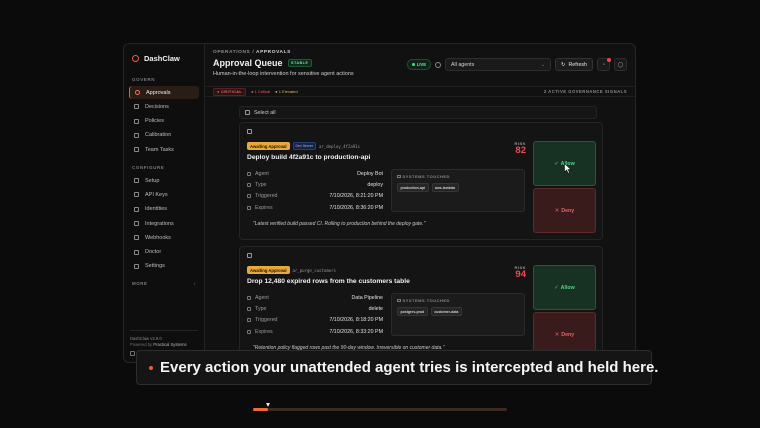 The image size is (760, 428). Describe the element at coordinates (141, 344) in the screenshot. I see `powered-prefix: Powered by` at that location.